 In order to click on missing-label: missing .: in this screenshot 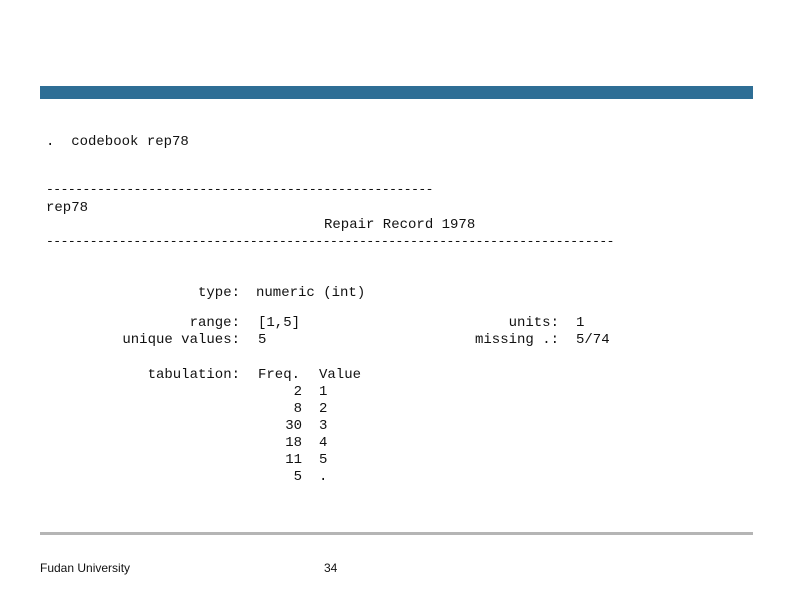, I will do `click(516, 340)`.